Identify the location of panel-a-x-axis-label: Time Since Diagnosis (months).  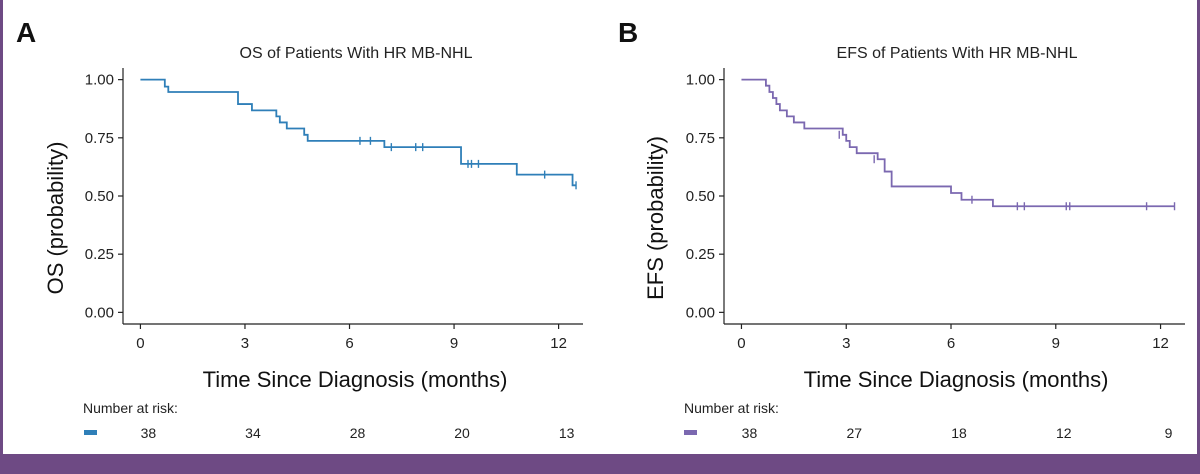
(355, 379).